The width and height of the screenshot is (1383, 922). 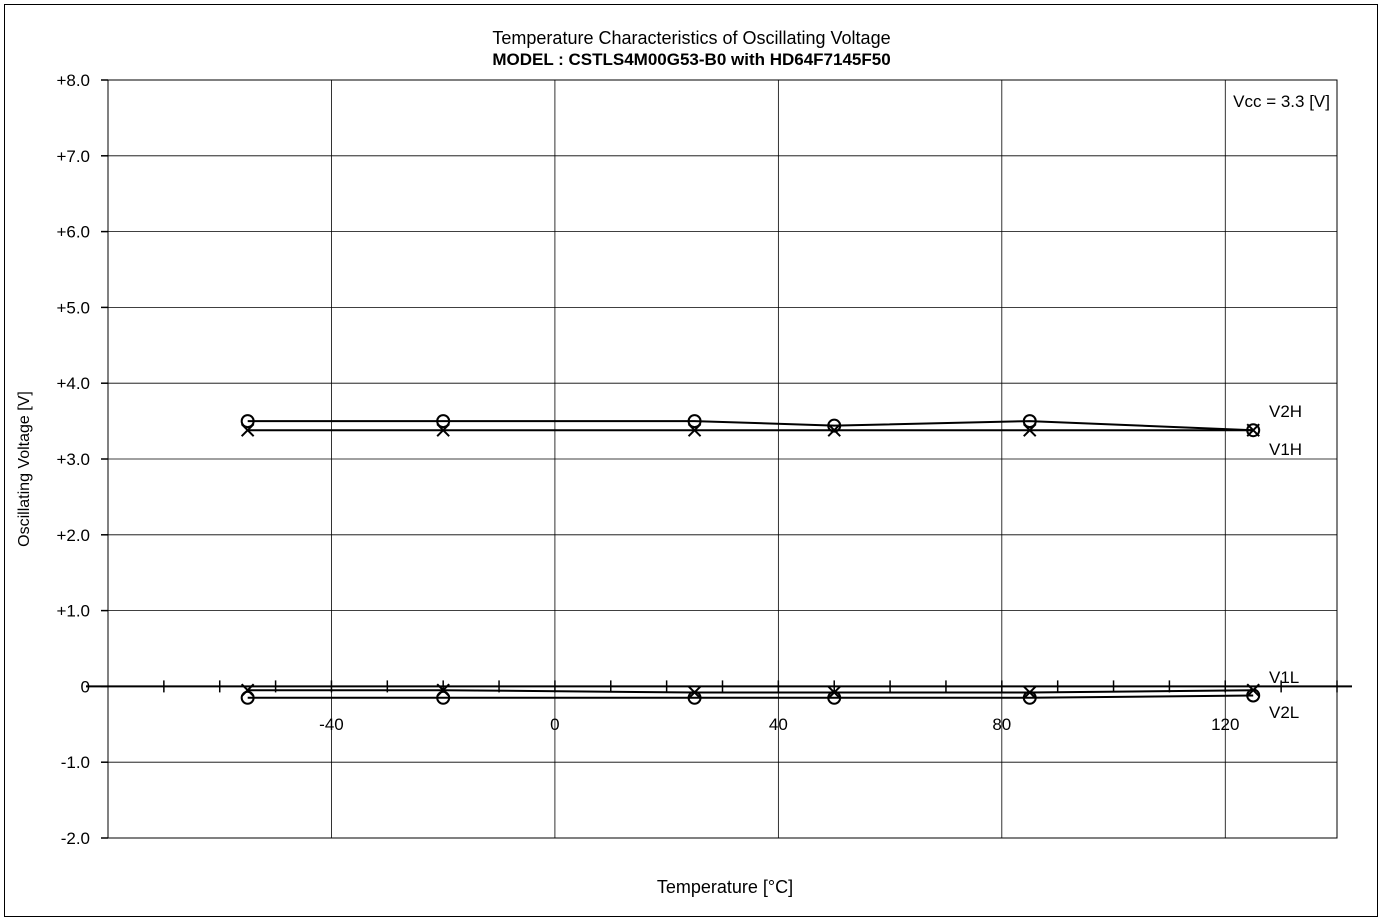 What do you see at coordinates (554, 724) in the screenshot?
I see `x-tick-label: 0` at bounding box center [554, 724].